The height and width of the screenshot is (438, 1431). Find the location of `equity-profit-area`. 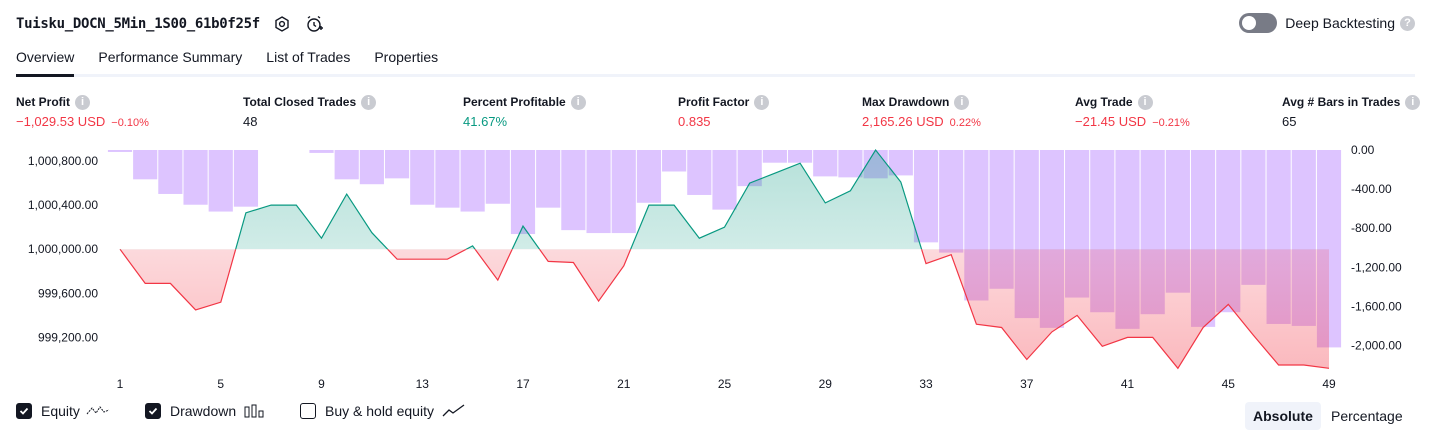

equity-profit-area is located at coordinates (521, 200).